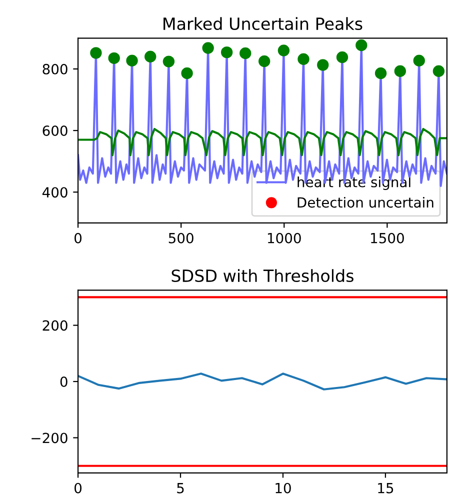 Image resolution: width=451 pixels, height=502 pixels. Describe the element at coordinates (263, 275) in the screenshot. I see `chart-title: SDSD with Thresholds` at that location.